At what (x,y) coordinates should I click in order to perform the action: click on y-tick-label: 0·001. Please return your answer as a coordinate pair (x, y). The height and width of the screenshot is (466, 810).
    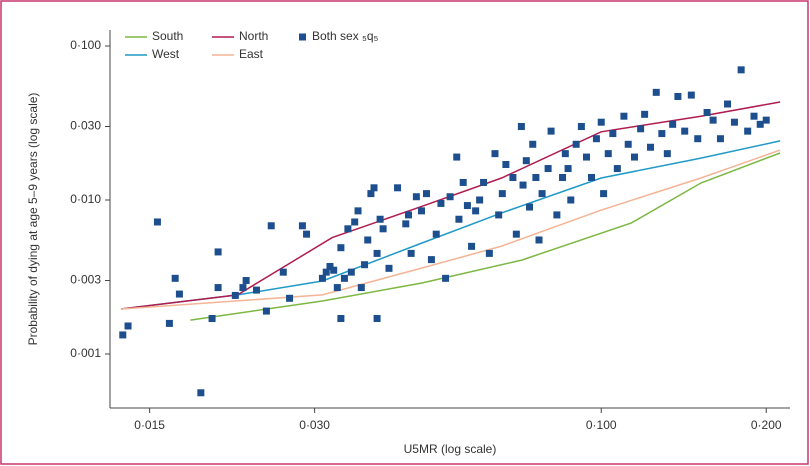
    Looking at the image, I should click on (85, 353).